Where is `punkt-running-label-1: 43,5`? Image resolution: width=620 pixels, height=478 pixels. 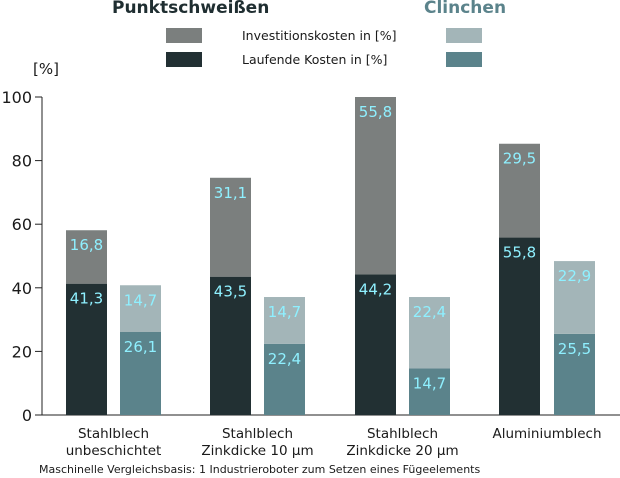 punkt-running-label-1: 43,5 is located at coordinates (230, 292).